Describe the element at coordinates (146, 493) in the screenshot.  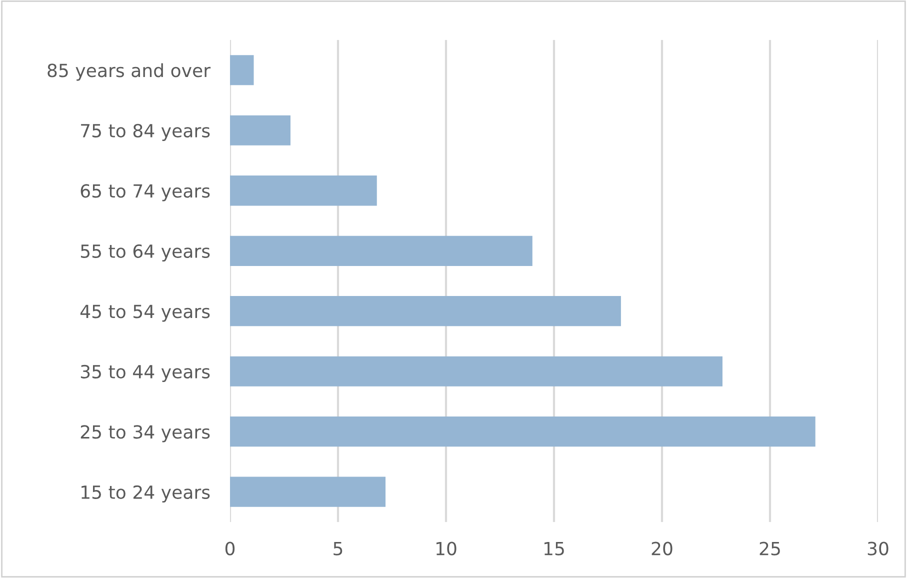
I see `y-tick-label: 15 to 24 years` at that location.